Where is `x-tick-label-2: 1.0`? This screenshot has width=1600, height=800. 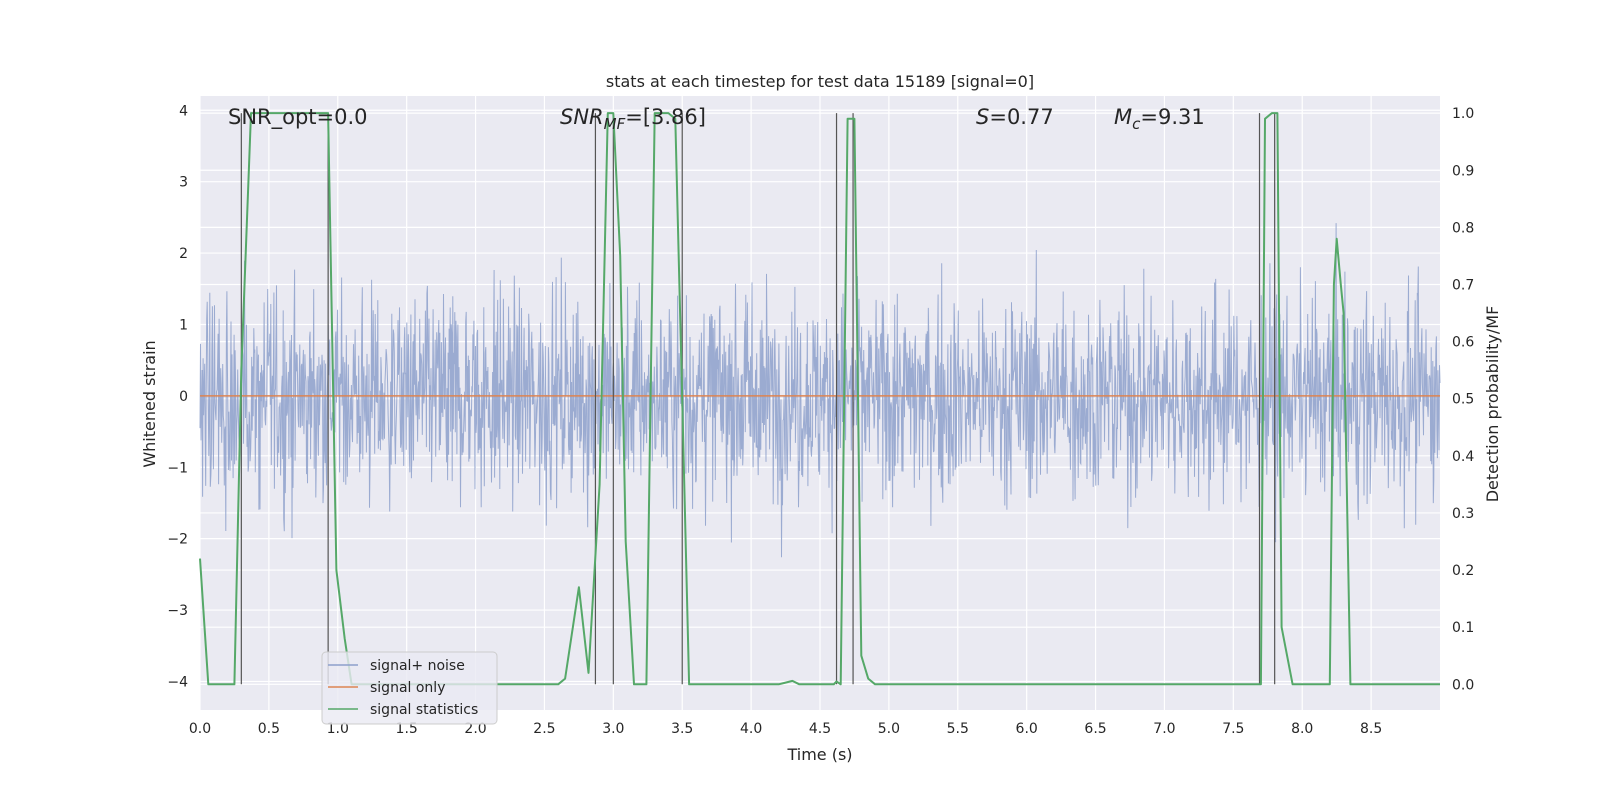 x-tick-label-2: 1.0 is located at coordinates (338, 729).